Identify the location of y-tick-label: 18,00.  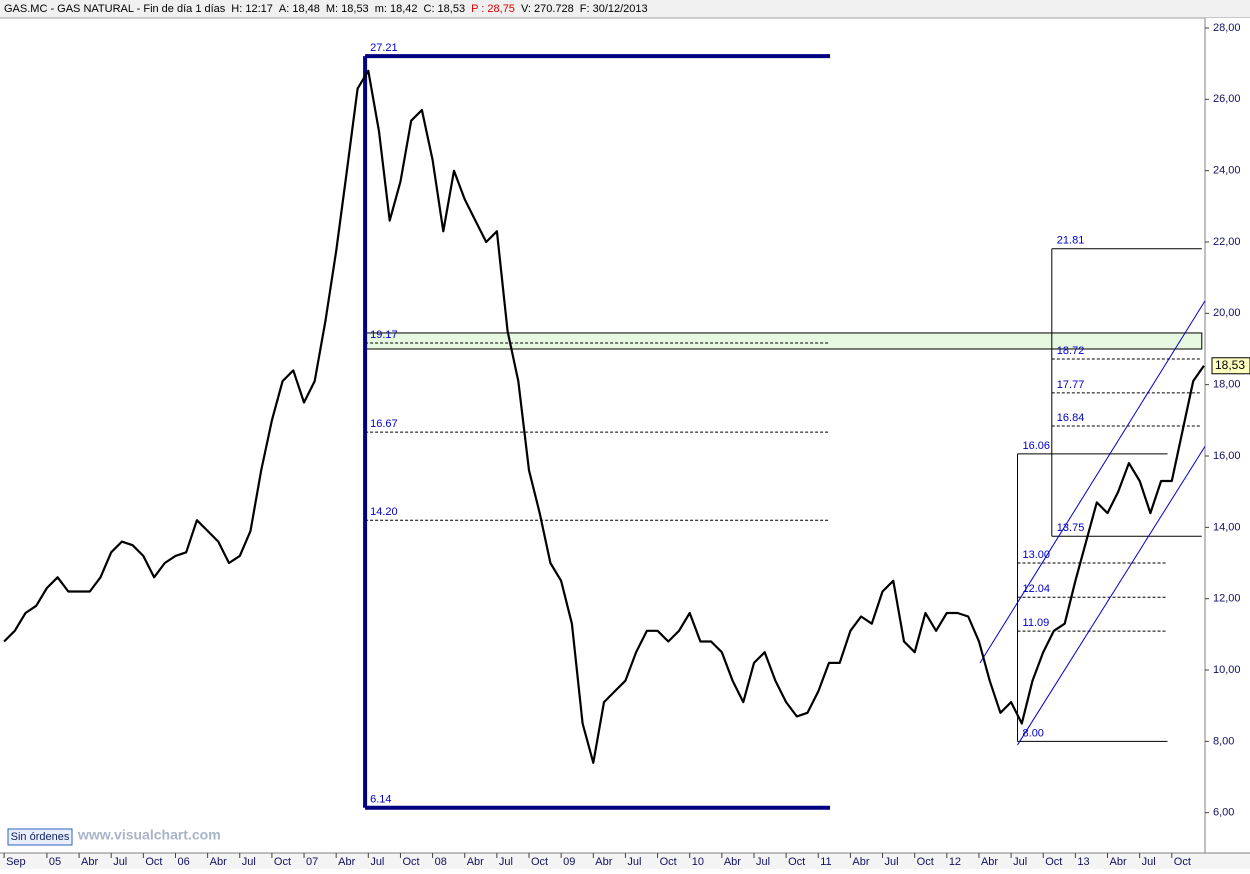
(1227, 385).